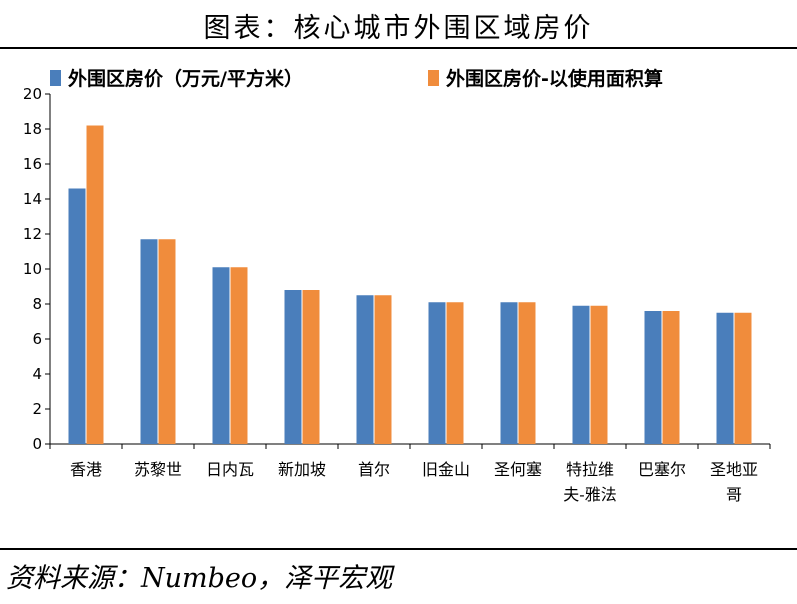 Image resolution: width=797 pixels, height=604 pixels. I want to click on y-tick-label: 16, so click(32, 164).